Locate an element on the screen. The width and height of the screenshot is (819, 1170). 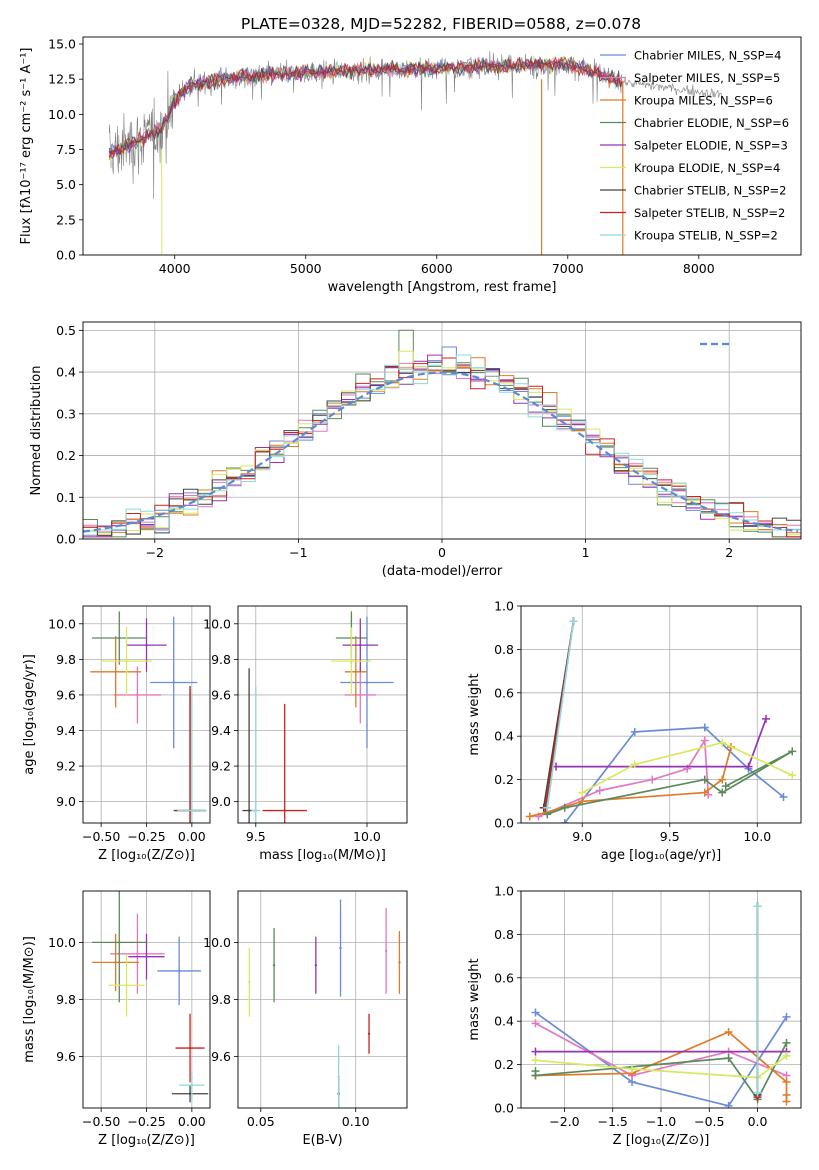
y-tick-label: 9.8 is located at coordinates (221, 999).